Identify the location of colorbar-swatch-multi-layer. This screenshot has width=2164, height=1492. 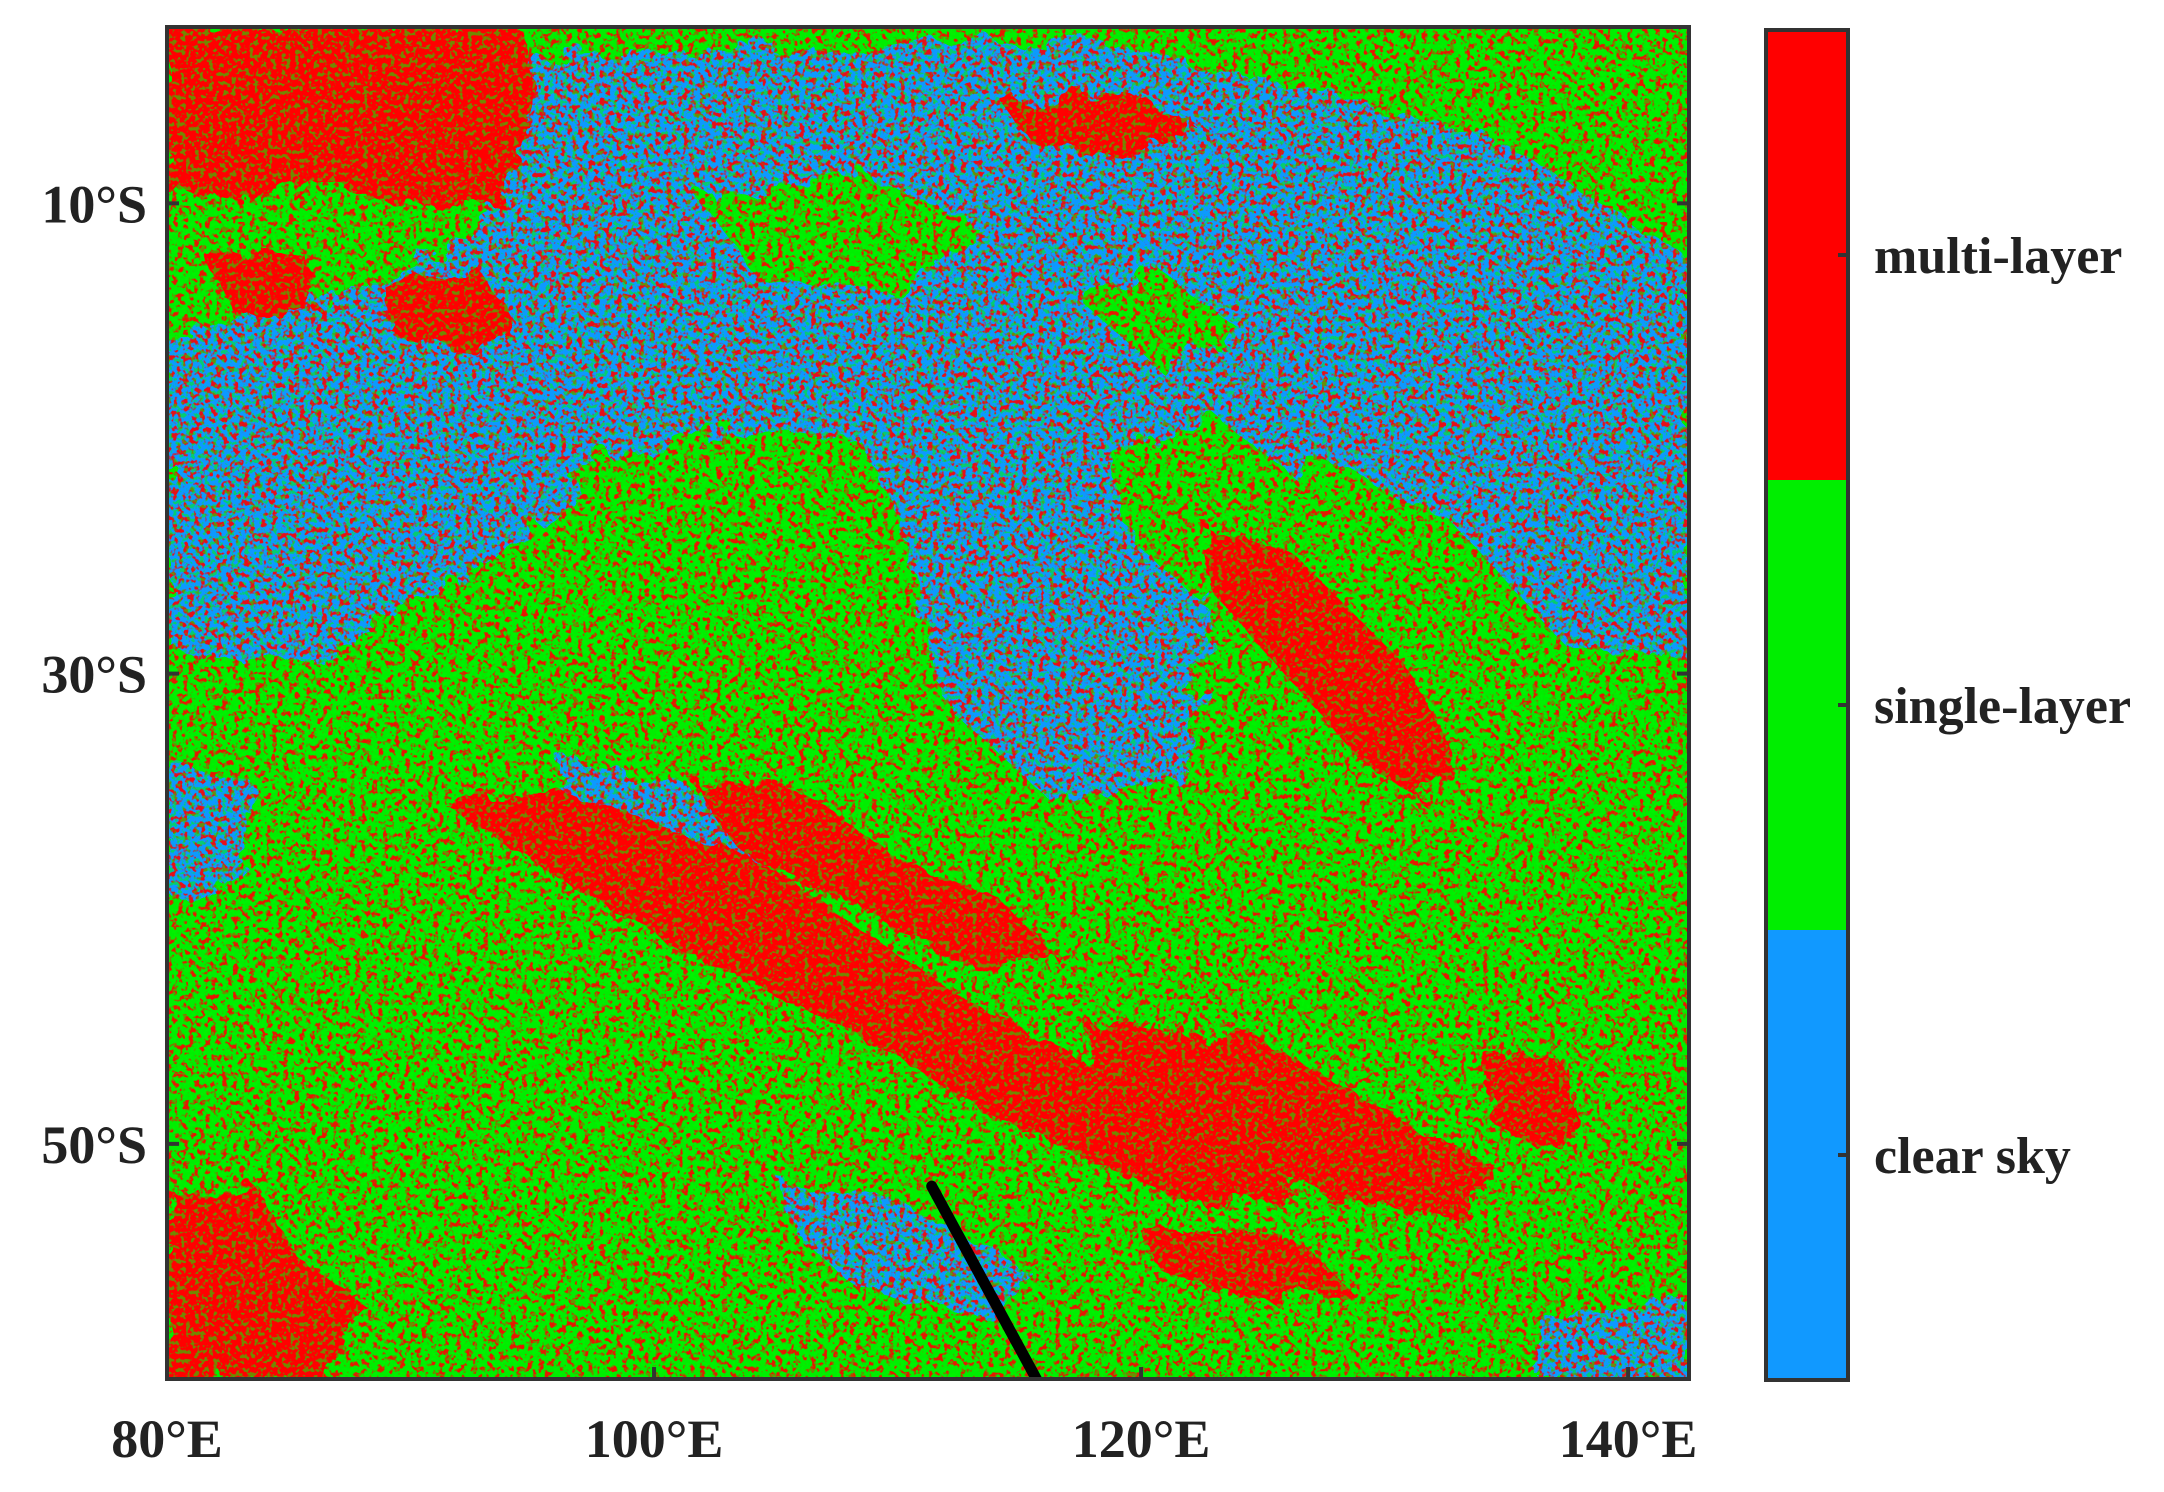
(1807, 255).